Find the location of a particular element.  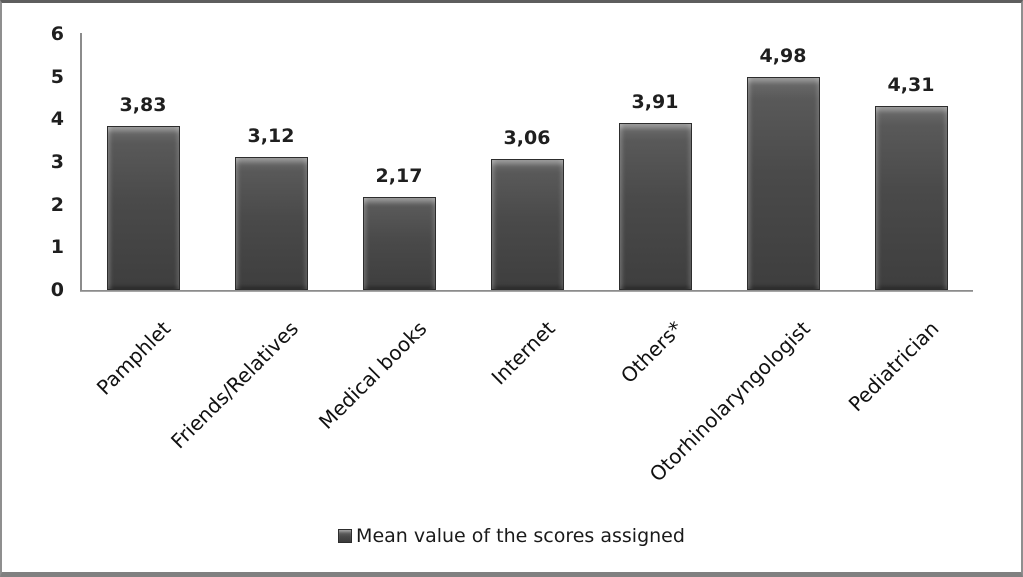

legend: Mean value of the scores assigned is located at coordinates (511, 536).